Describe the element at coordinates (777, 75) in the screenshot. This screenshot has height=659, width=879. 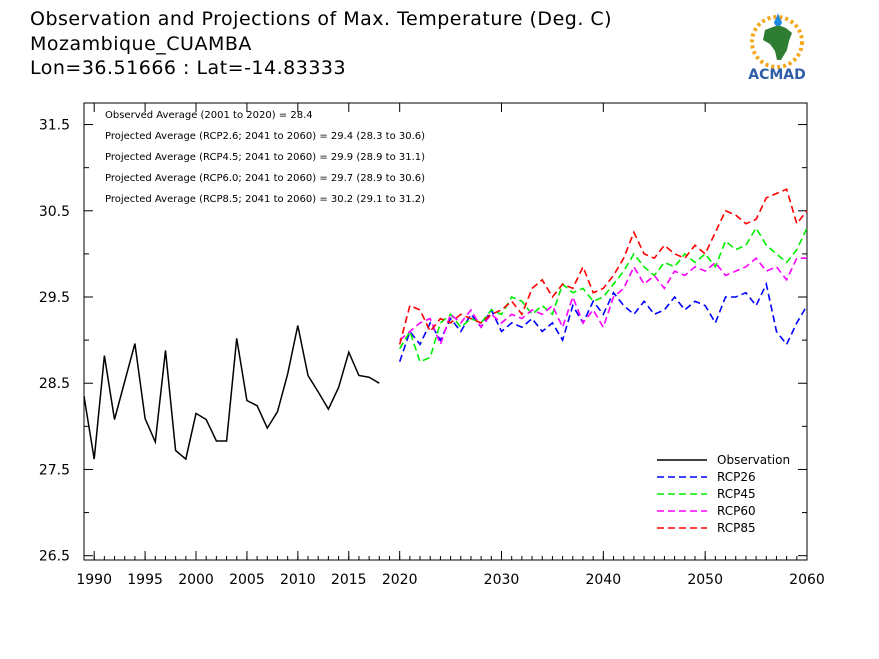
I see `logo-text: ACMAD` at that location.